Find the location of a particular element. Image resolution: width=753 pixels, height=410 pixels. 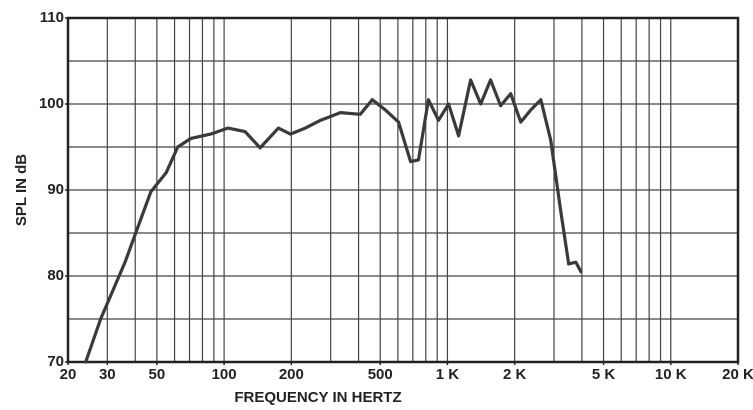

x-tick-label: 20 is located at coordinates (68, 374).